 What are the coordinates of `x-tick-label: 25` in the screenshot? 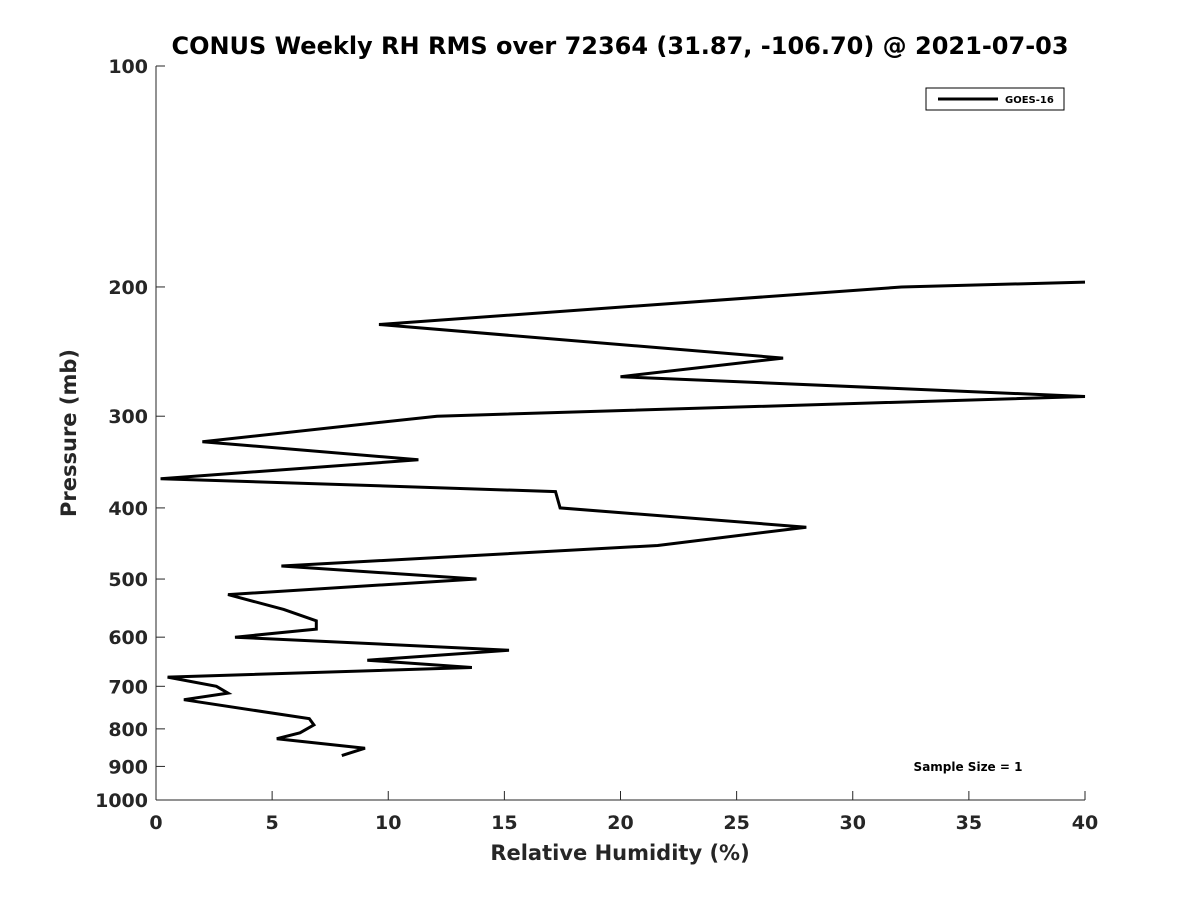 It's located at (736, 823).